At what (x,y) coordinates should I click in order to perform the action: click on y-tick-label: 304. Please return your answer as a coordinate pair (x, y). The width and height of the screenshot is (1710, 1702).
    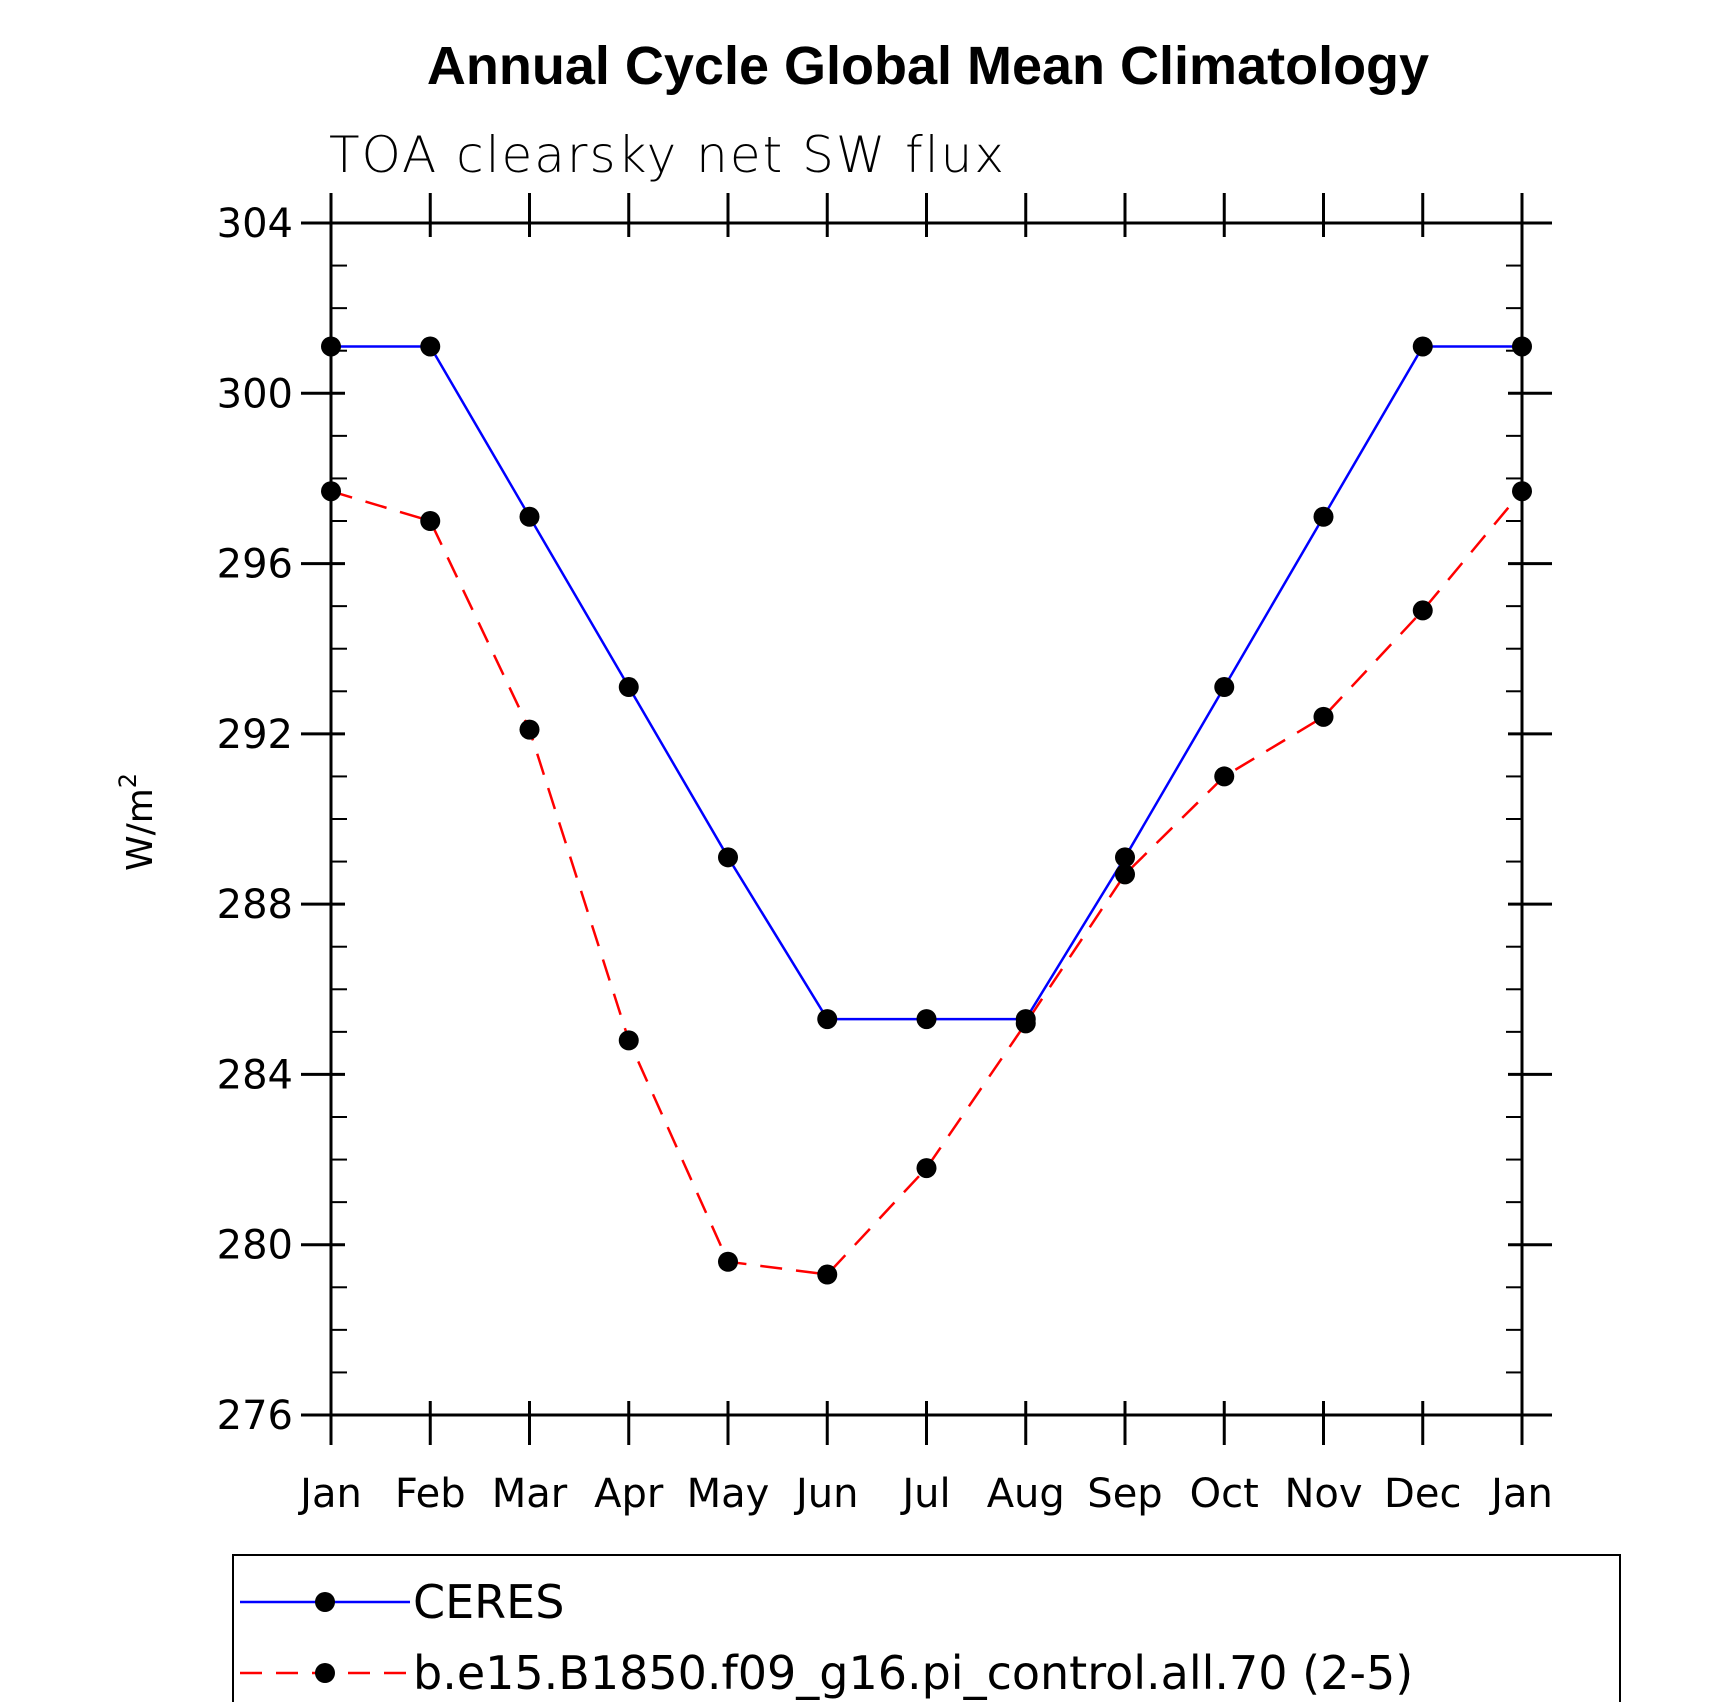
    Looking at the image, I should click on (255, 224).